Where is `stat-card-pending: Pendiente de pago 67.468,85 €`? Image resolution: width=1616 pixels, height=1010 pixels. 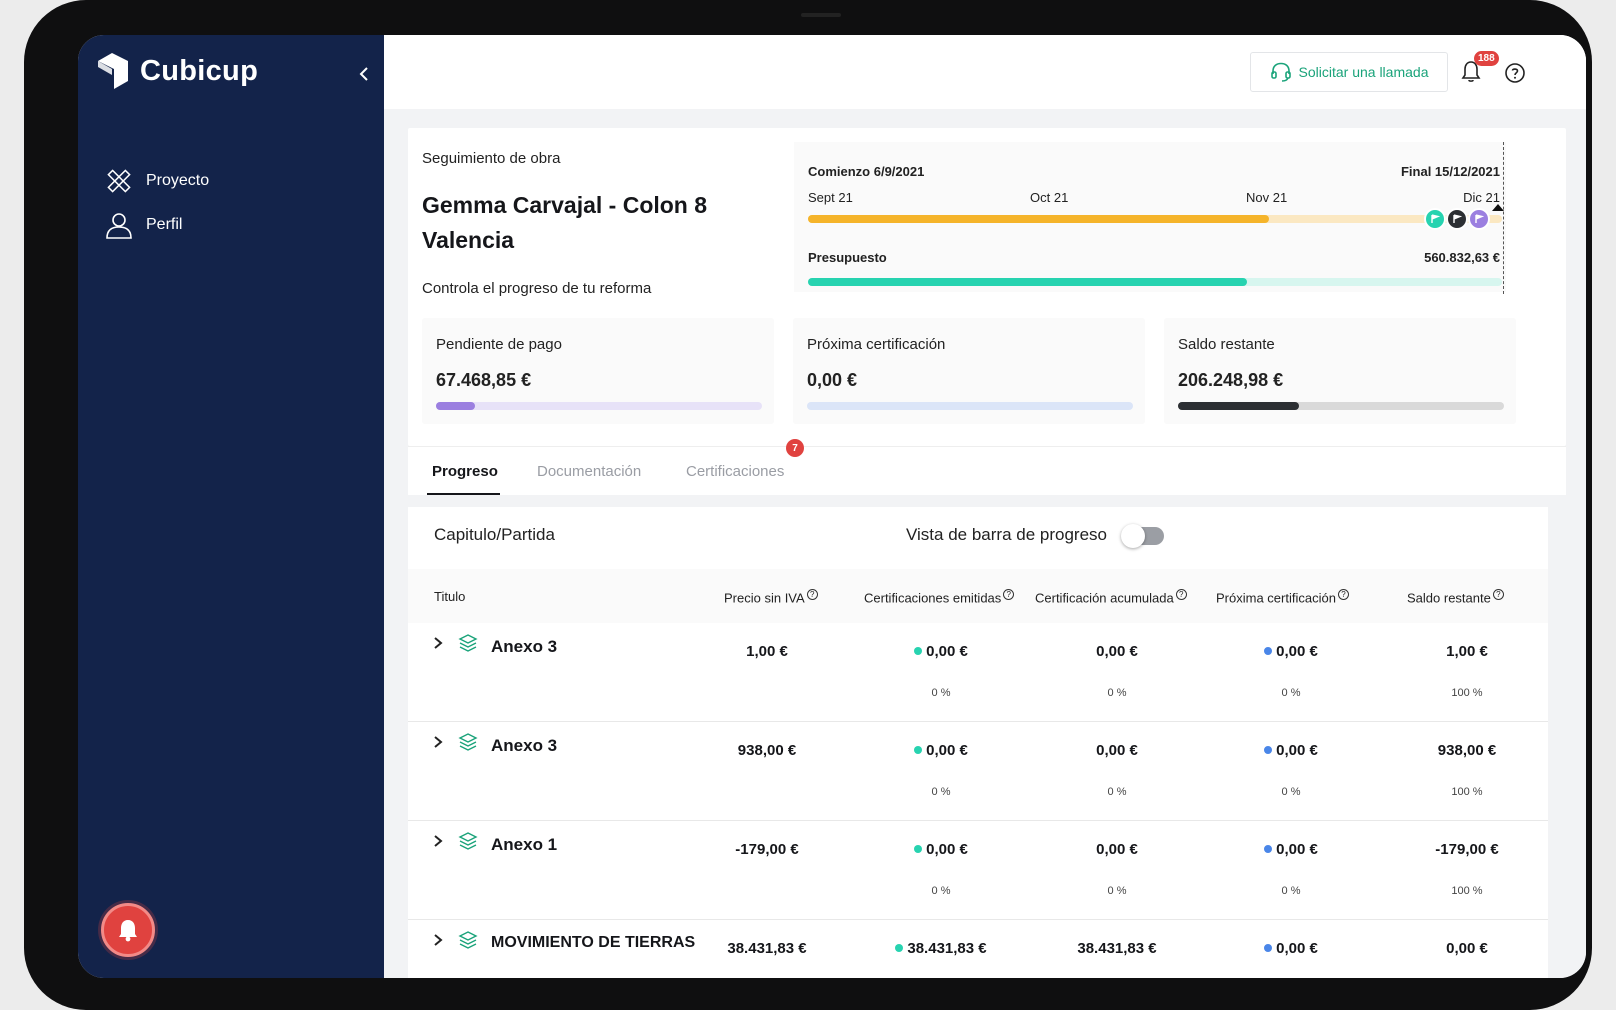
stat-card-pending: Pendiente de pago 67.468,85 € is located at coordinates (598, 371).